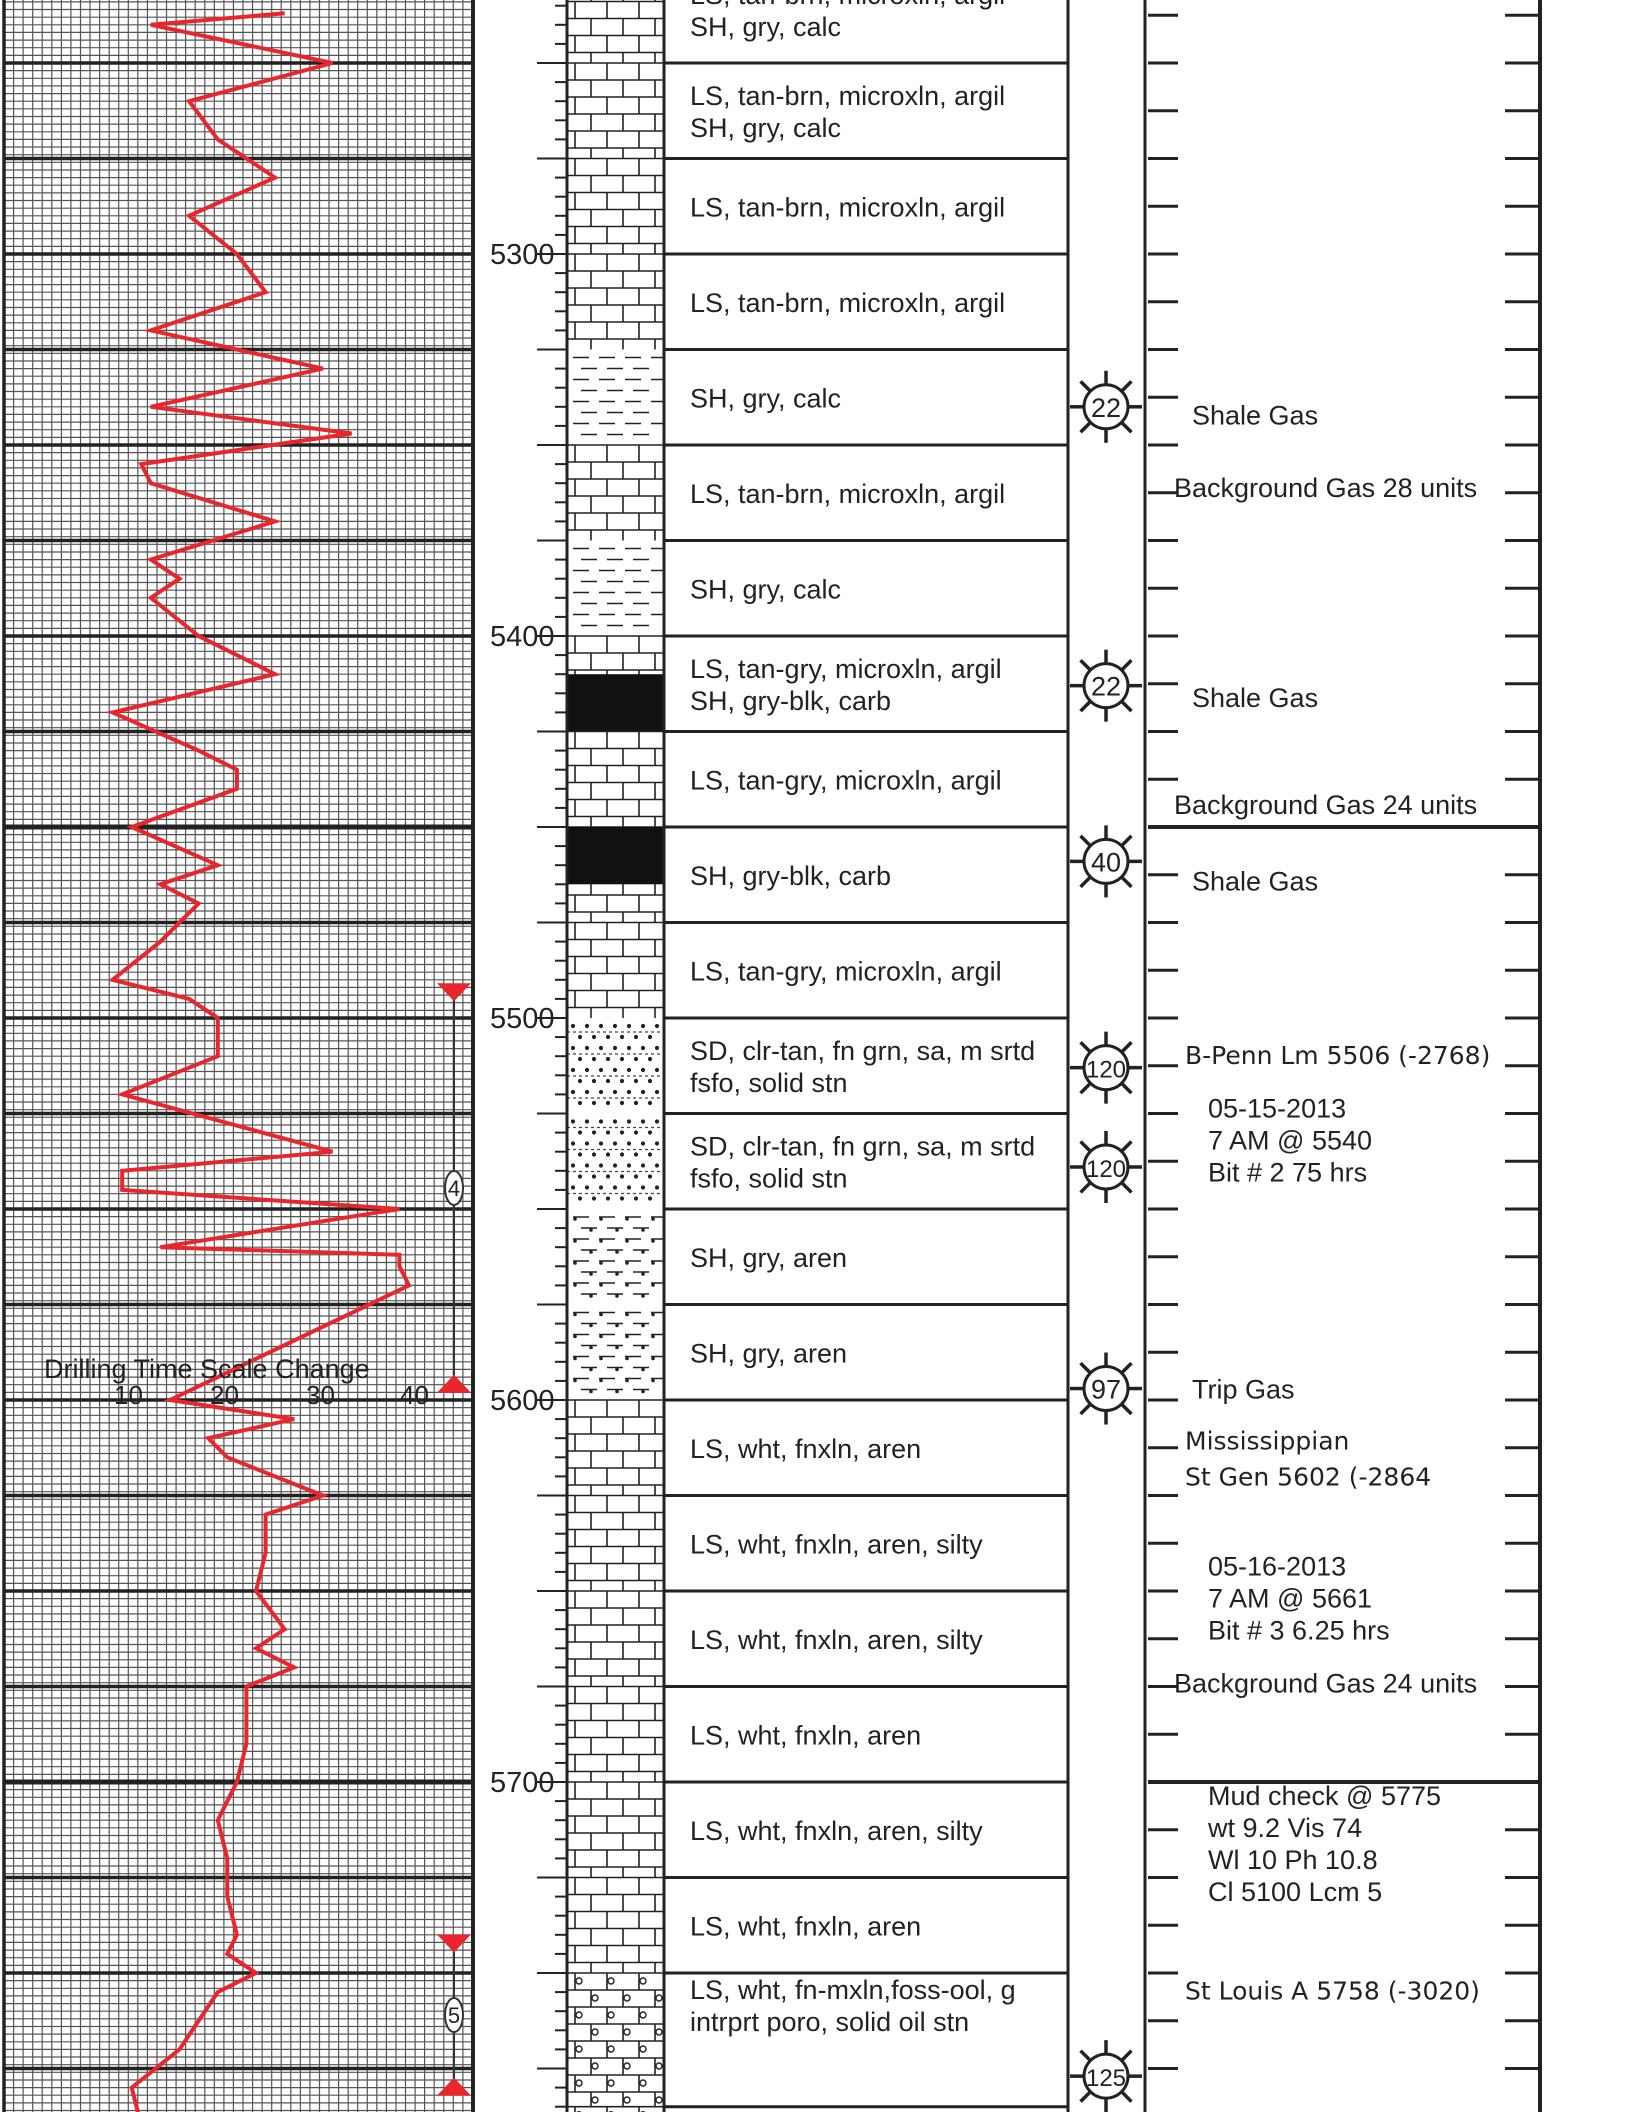 Image resolution: width=1628 pixels, height=2112 pixels. Describe the element at coordinates (522, 1401) in the screenshot. I see `depth-label: 5600` at that location.